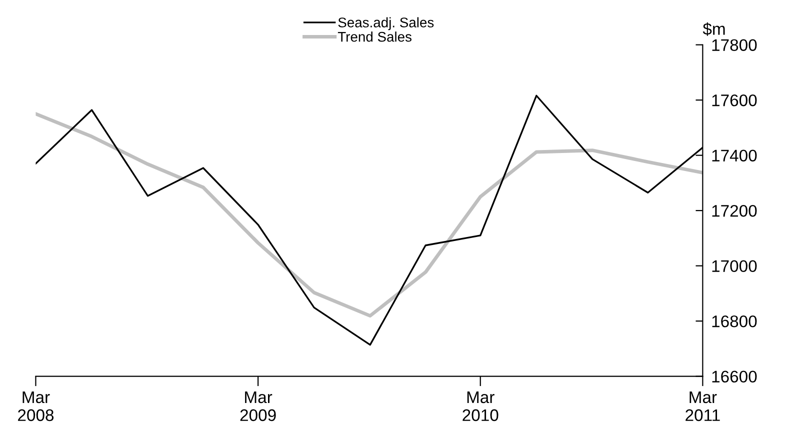  What do you see at coordinates (734, 156) in the screenshot?
I see `y-tick-label: 17400` at bounding box center [734, 156].